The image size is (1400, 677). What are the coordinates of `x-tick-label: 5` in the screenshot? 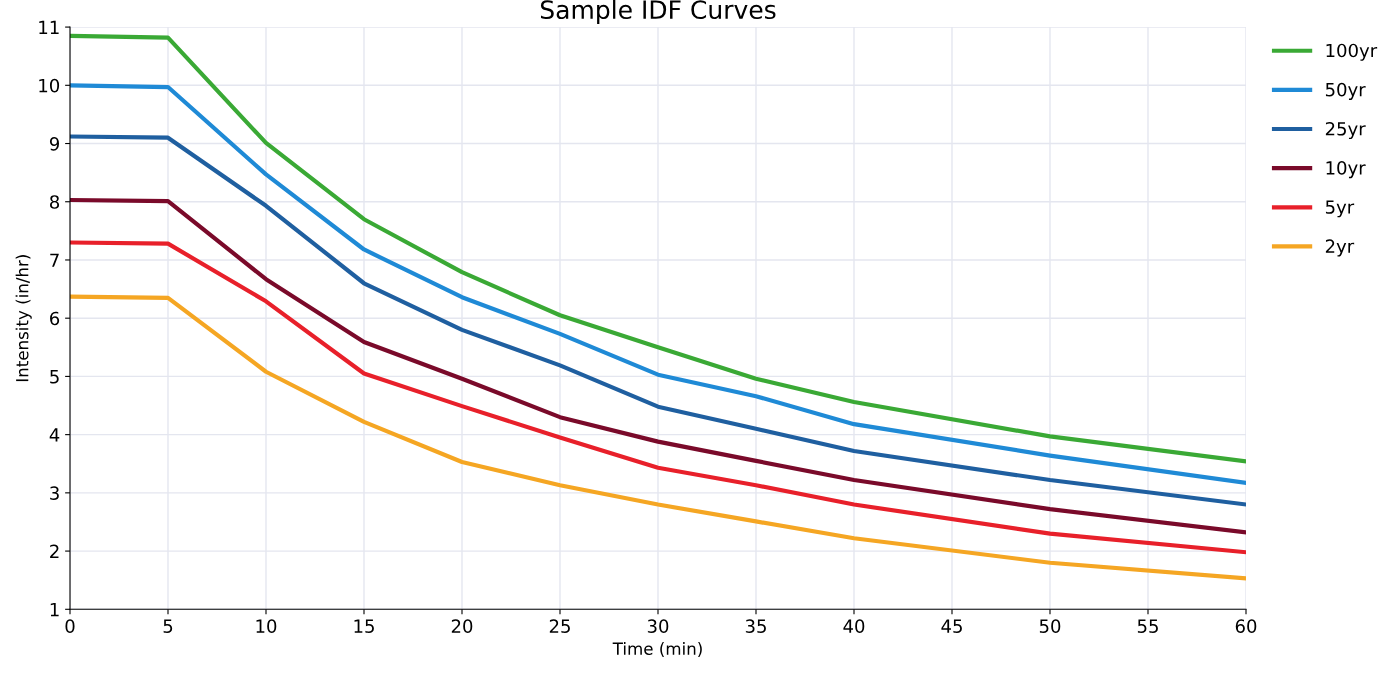 It's located at (168, 626).